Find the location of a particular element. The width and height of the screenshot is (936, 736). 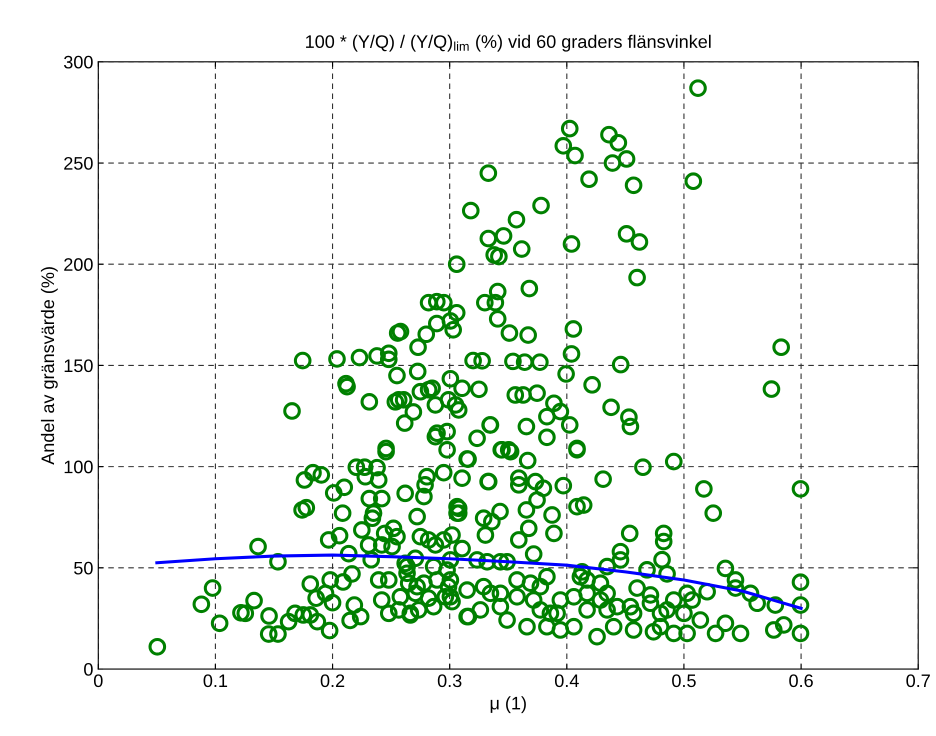

x-tick-label: 0.5 is located at coordinates (684, 681).